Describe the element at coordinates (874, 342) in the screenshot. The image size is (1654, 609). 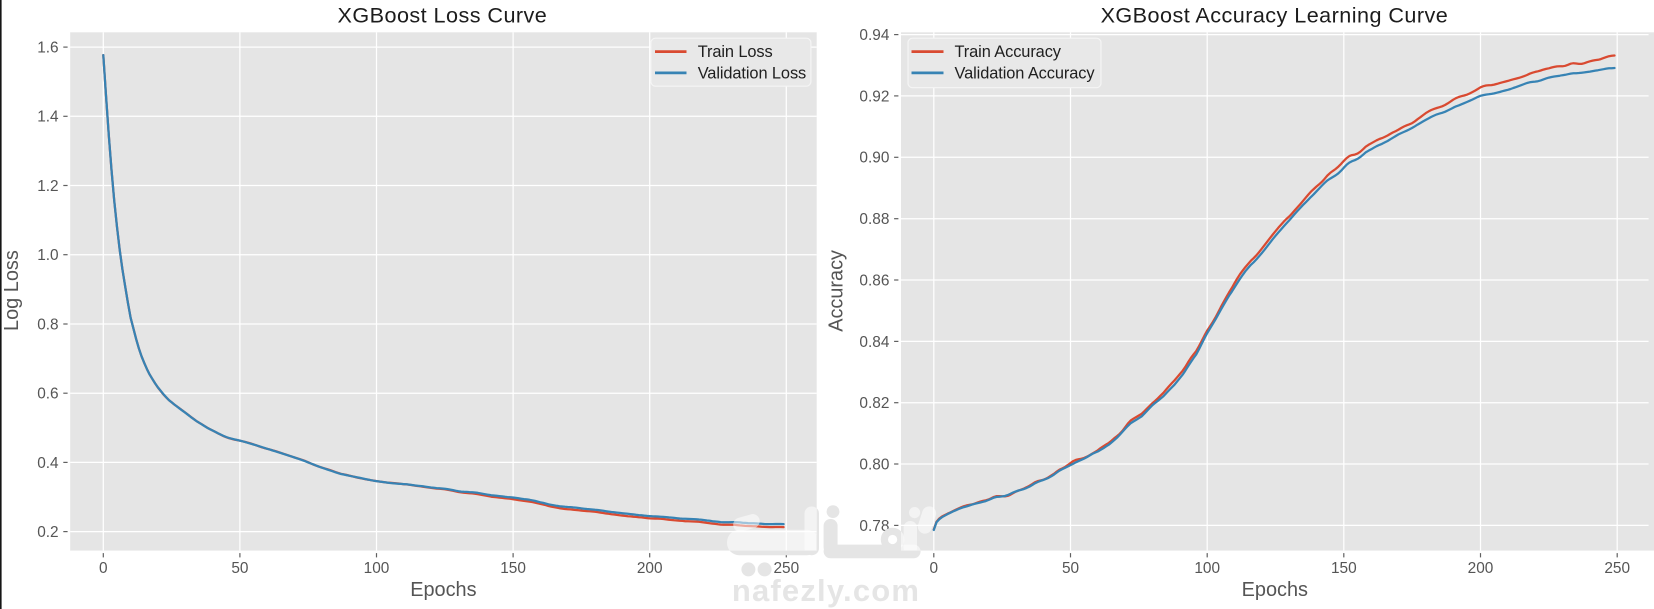
I see `svg-text: 0.84` at that location.